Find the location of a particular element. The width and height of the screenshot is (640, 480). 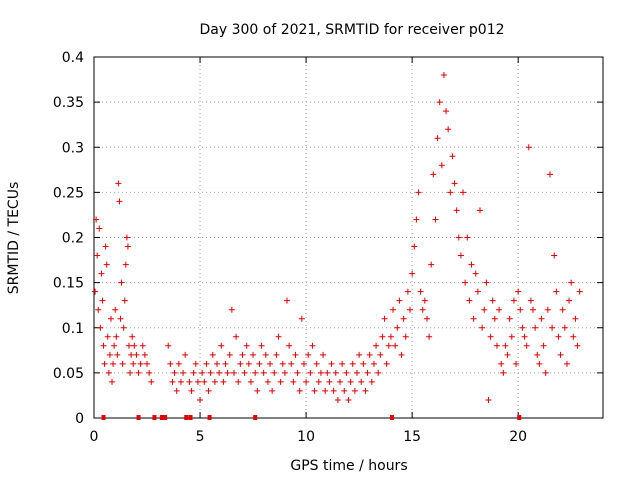

y-tick-label: 0 is located at coordinates (79, 419).